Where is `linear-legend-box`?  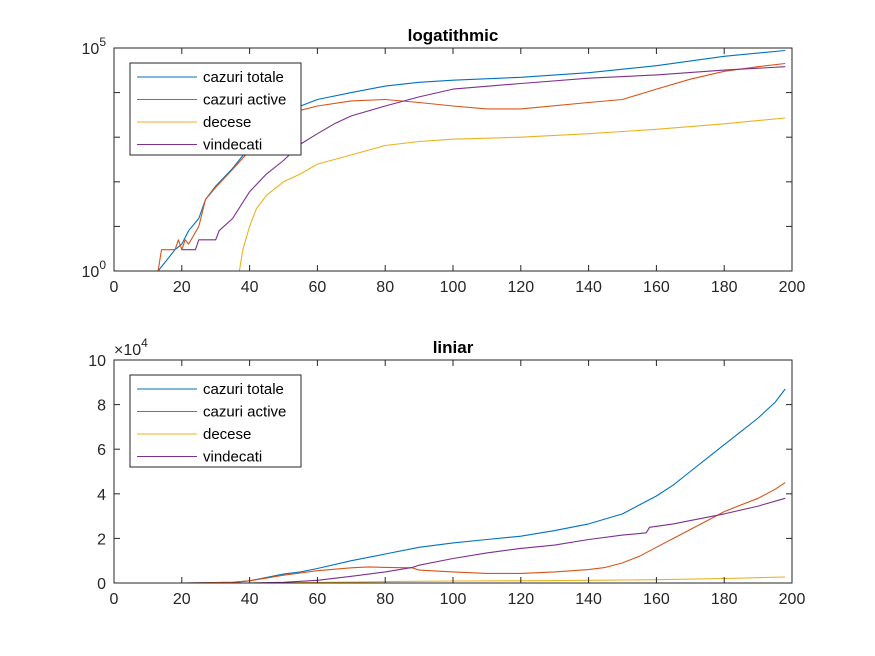 linear-legend-box is located at coordinates (215, 421).